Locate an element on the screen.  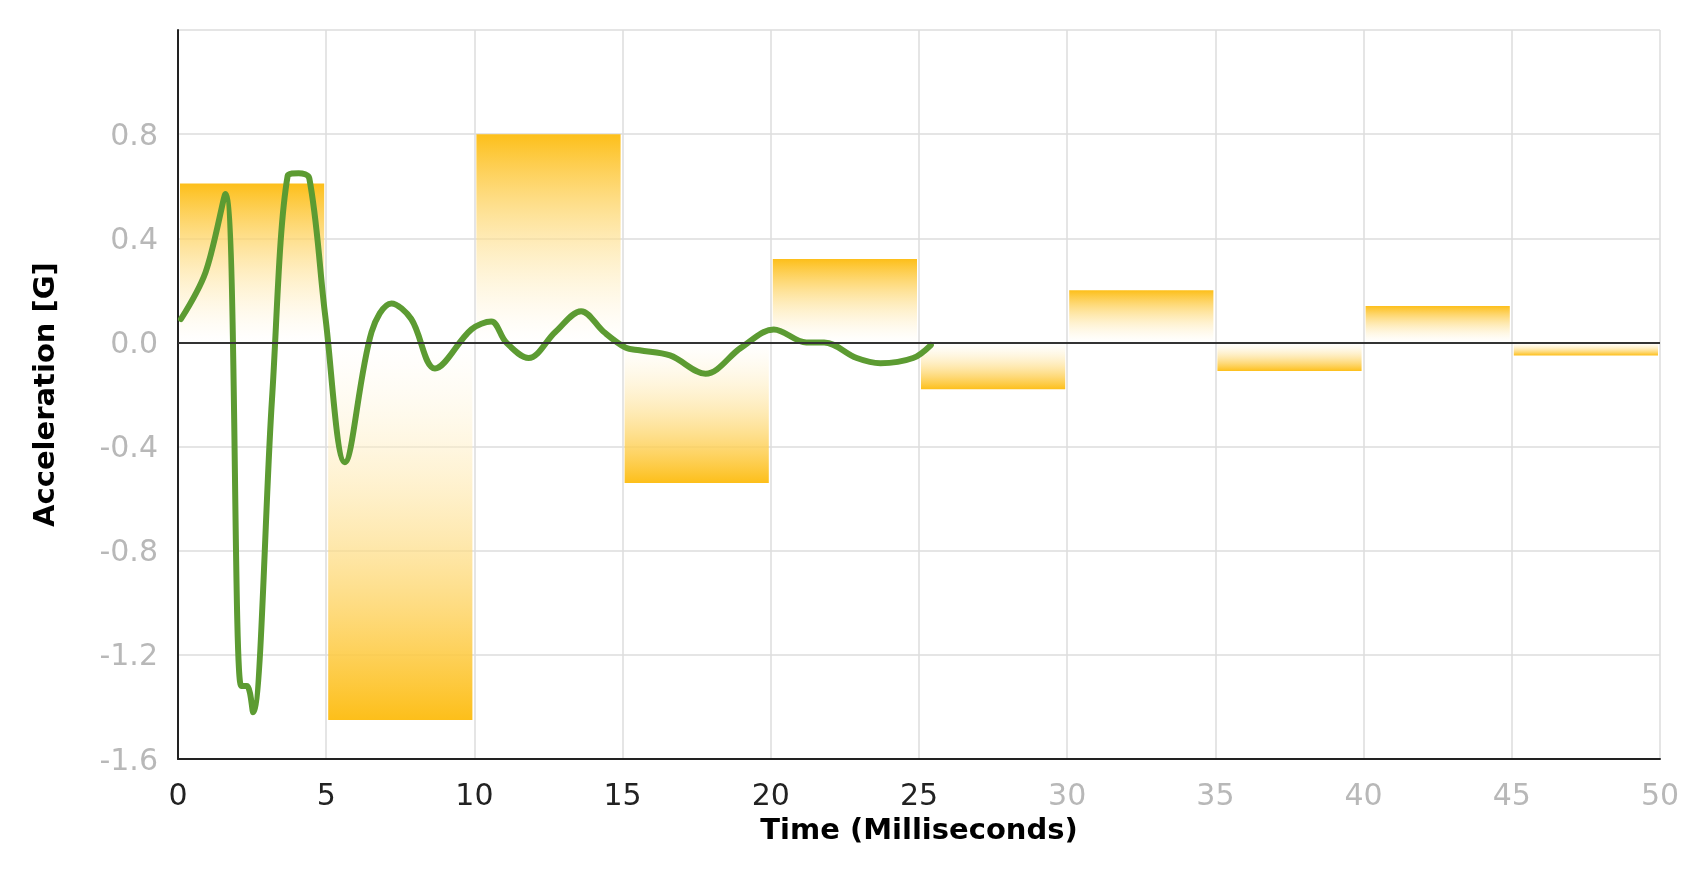
y-tick-label: 0.4 is located at coordinates (134, 238).